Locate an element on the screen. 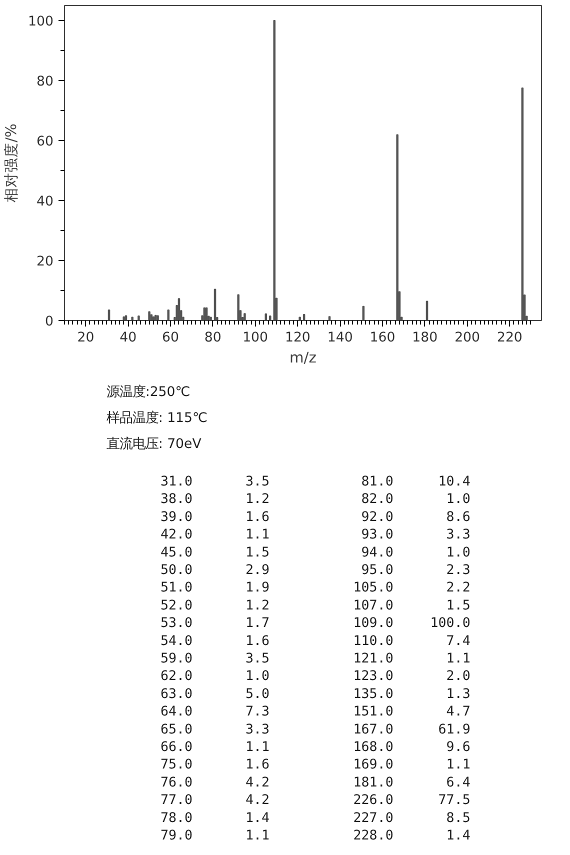  y-tick-label: 60 is located at coordinates (45, 142).